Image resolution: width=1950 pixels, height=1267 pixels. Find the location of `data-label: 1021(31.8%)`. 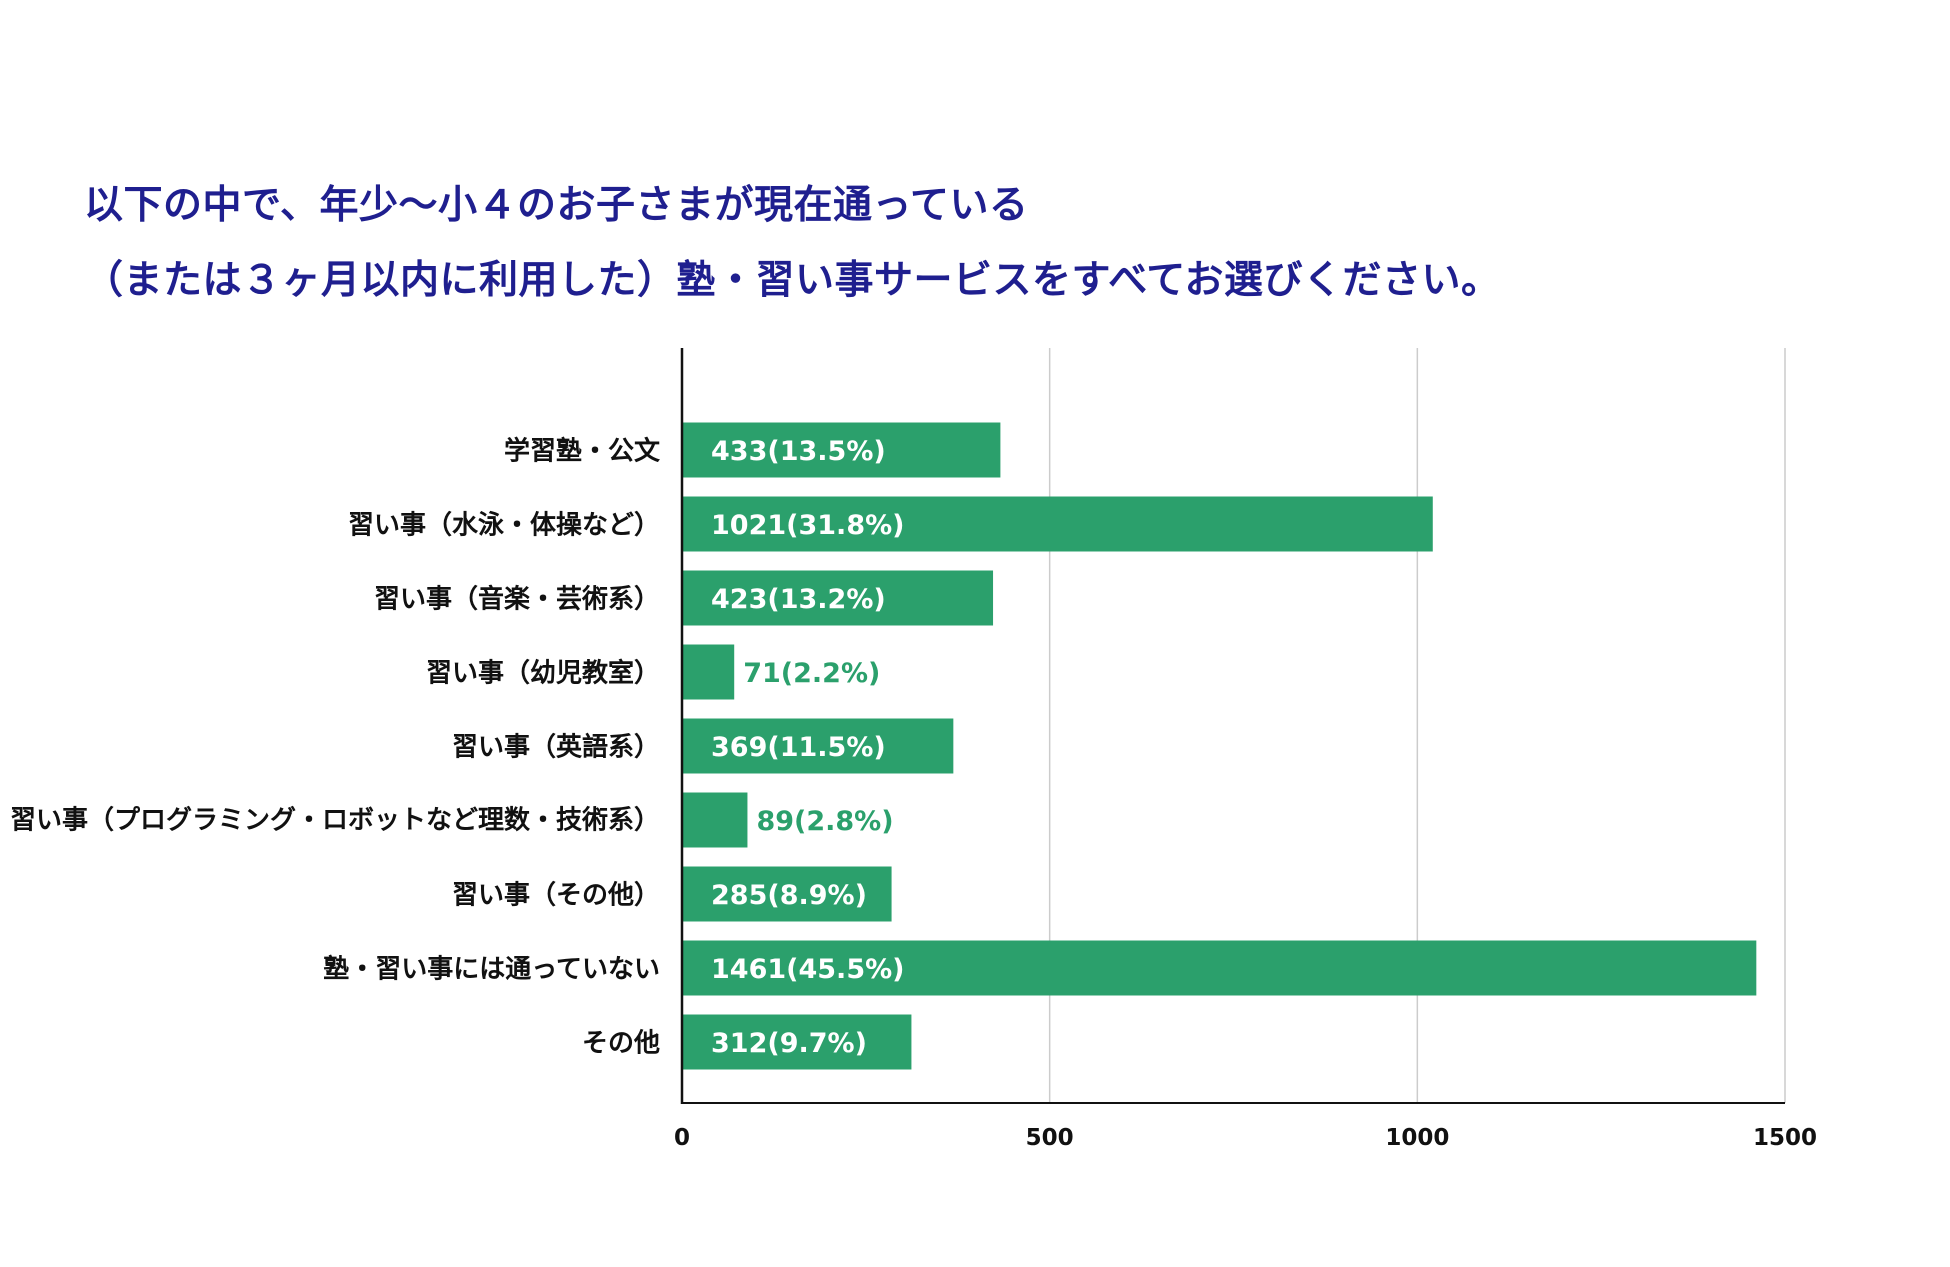

data-label: 1021(31.8%) is located at coordinates (808, 525).